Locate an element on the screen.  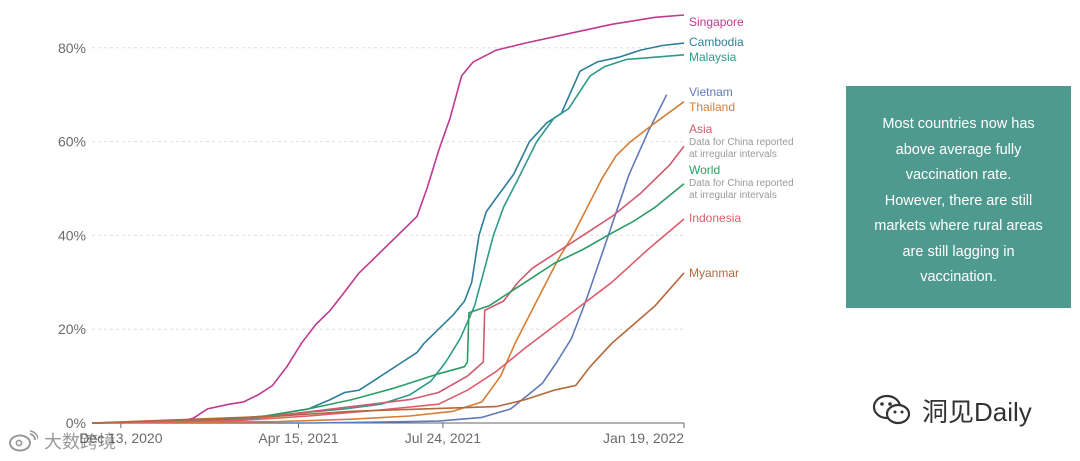
series-label-singapore: Singapore is located at coordinates (716, 22).